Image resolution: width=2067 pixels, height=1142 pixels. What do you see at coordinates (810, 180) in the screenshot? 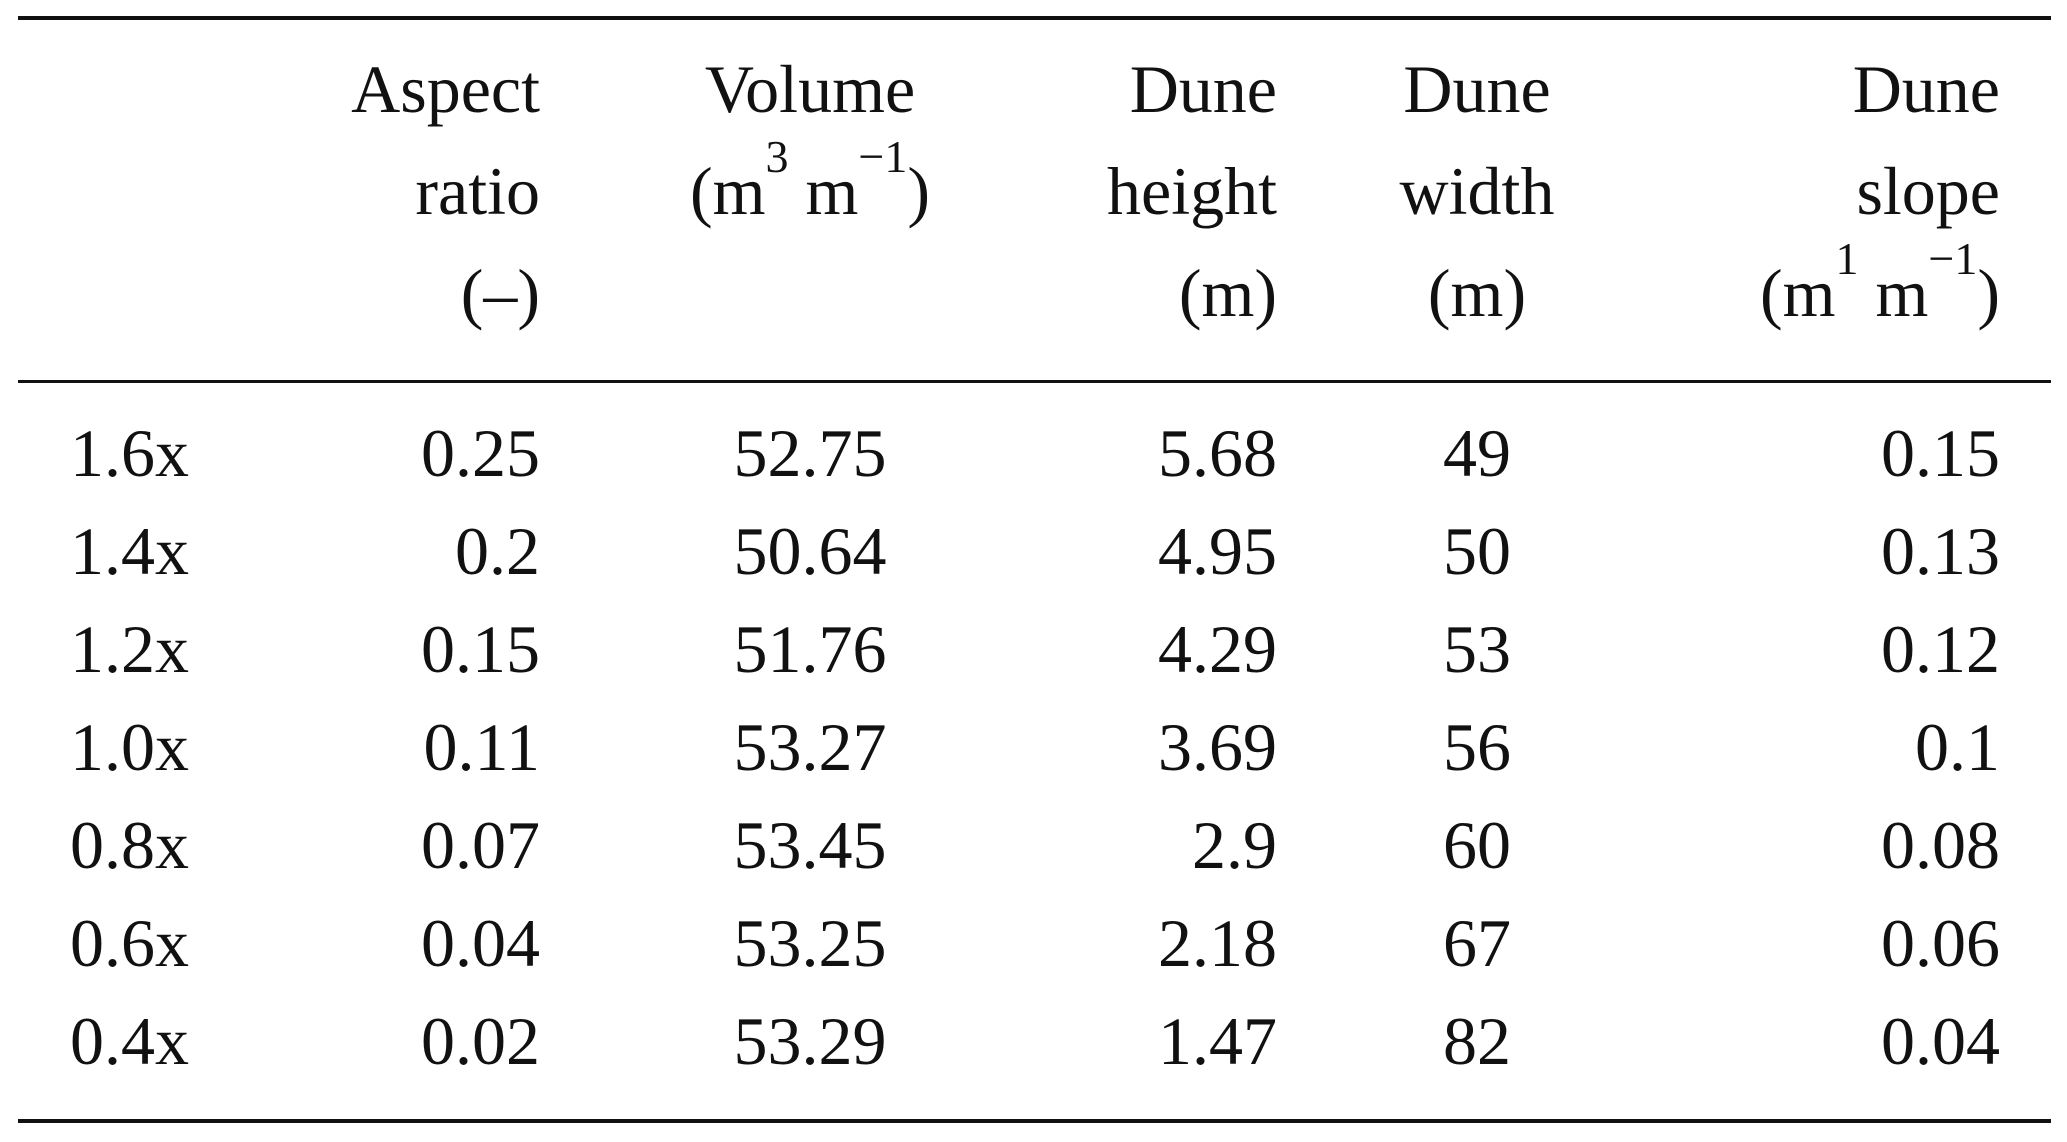
I see `header-volume-unit: (m3 m−1)` at bounding box center [810, 180].